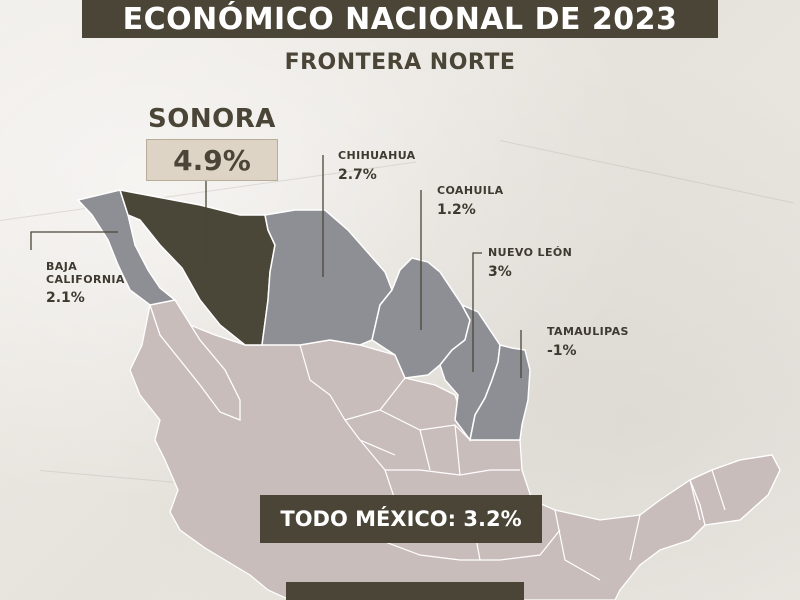  What do you see at coordinates (735, 490) in the screenshot?
I see `region-yucatan` at bounding box center [735, 490].